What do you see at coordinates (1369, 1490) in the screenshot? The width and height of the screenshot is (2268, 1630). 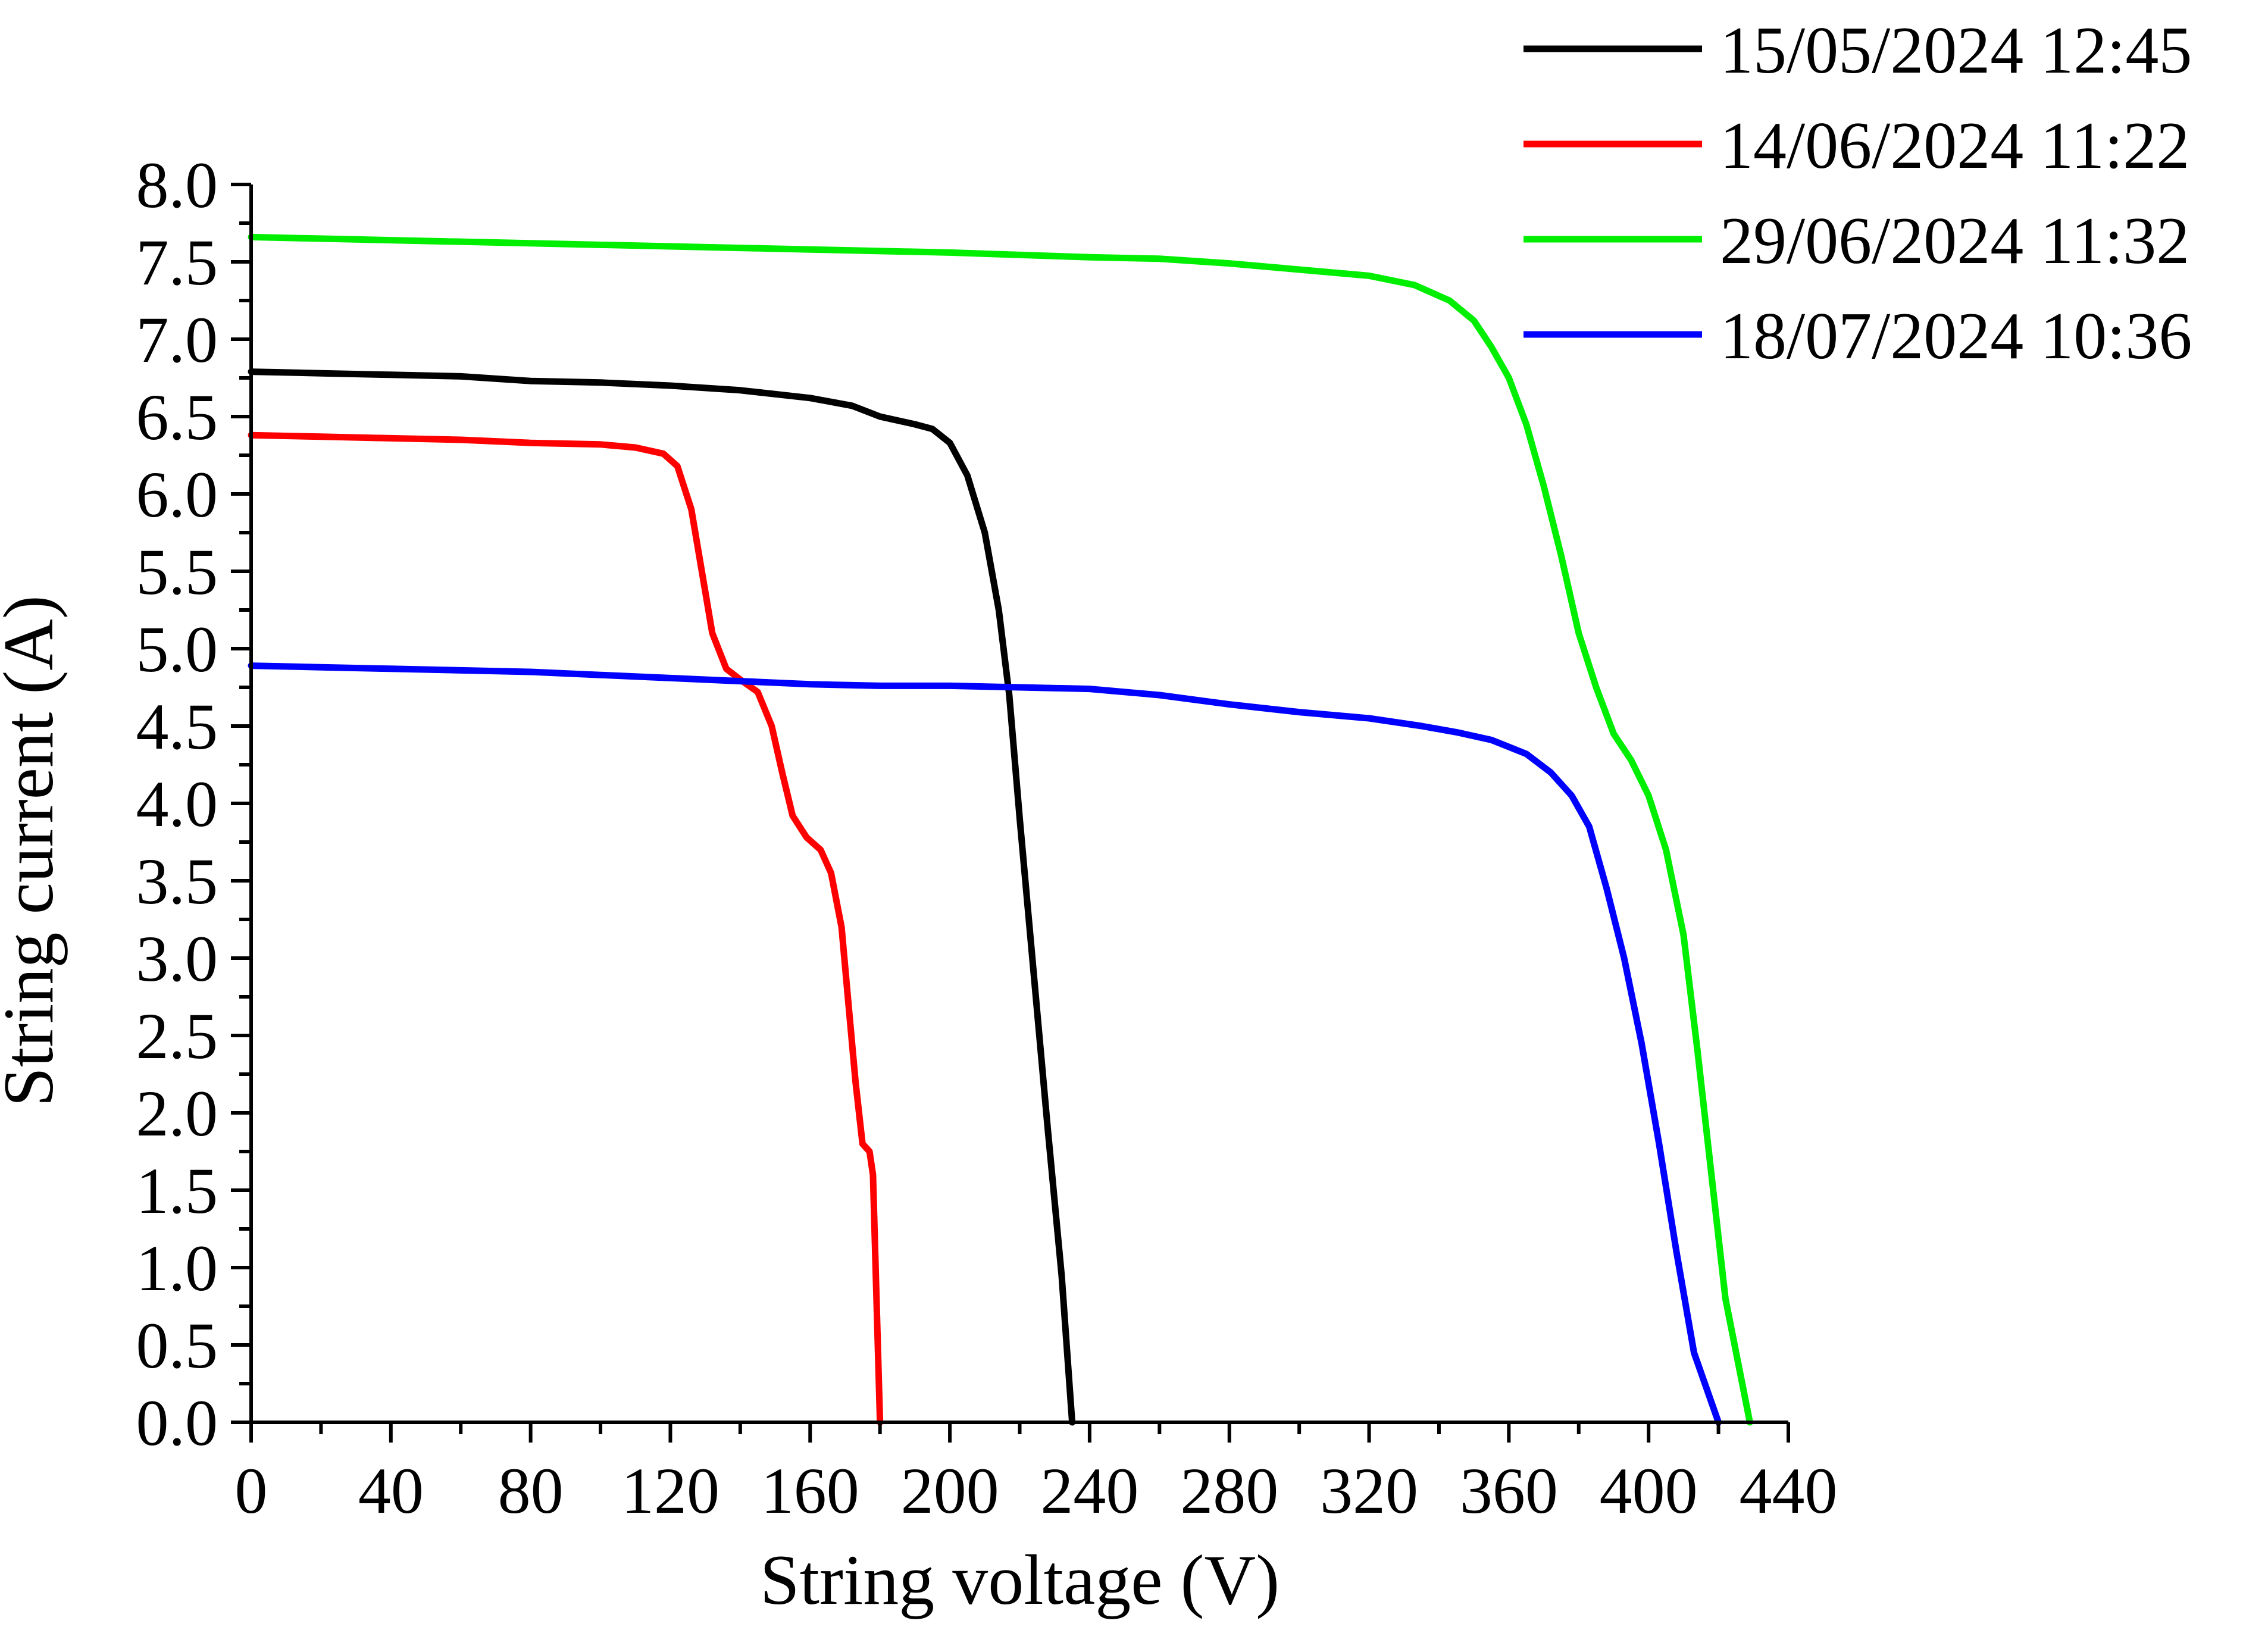 I see `x-tick-label: 320` at bounding box center [1369, 1490].